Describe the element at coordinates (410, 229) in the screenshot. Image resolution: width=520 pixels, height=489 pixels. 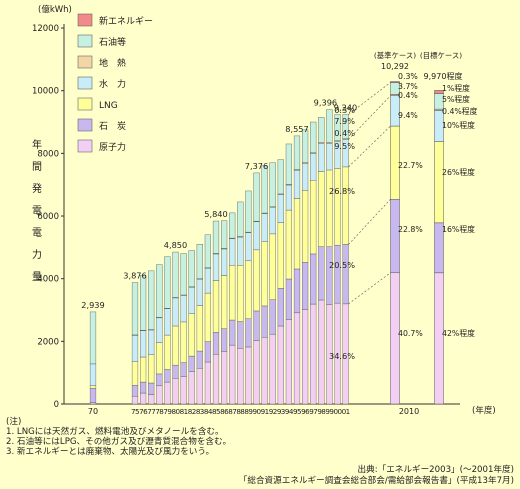
I see `projection-share-label: 22.8%` at that location.